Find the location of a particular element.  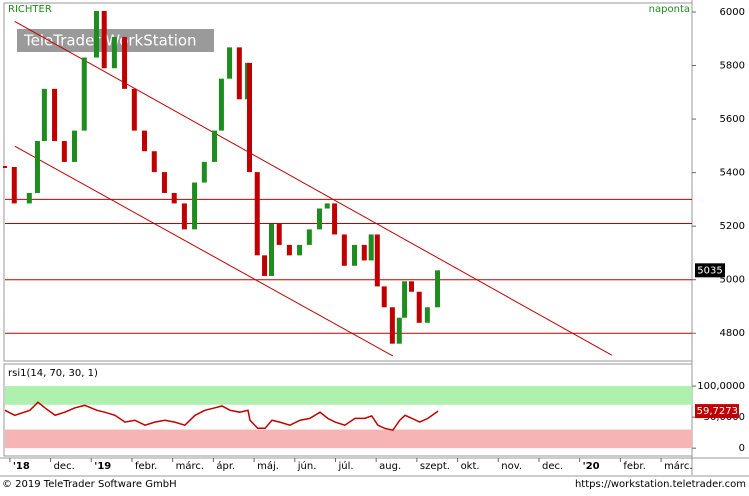

x-tick-label: '19 is located at coordinates (102, 466).